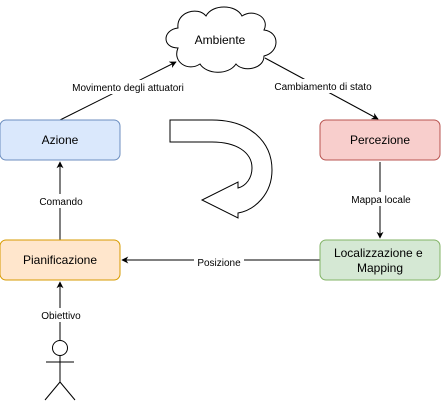  I want to click on edge-label-obiettivo: Obiettivo, so click(61, 315).